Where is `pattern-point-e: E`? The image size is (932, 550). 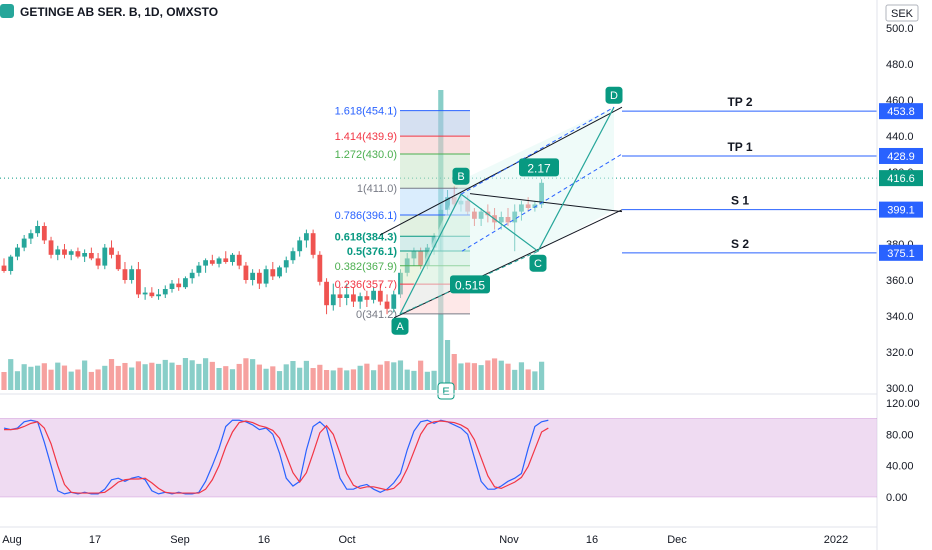 pattern-point-e: E is located at coordinates (446, 391).